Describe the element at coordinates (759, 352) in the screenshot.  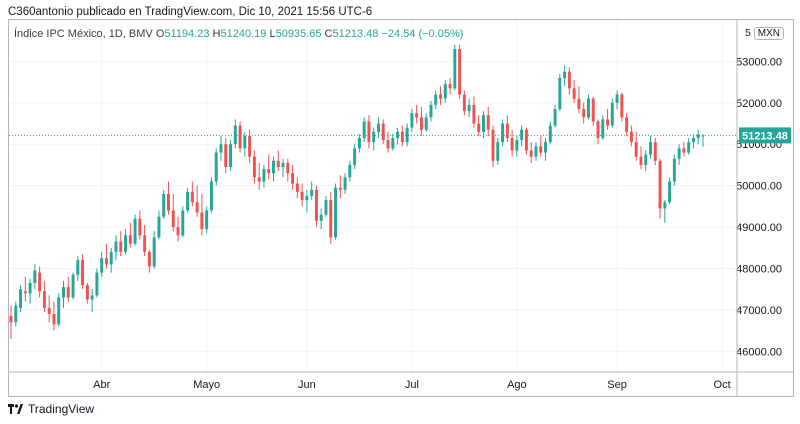
I see `y-tick-label: 46000.00` at that location.